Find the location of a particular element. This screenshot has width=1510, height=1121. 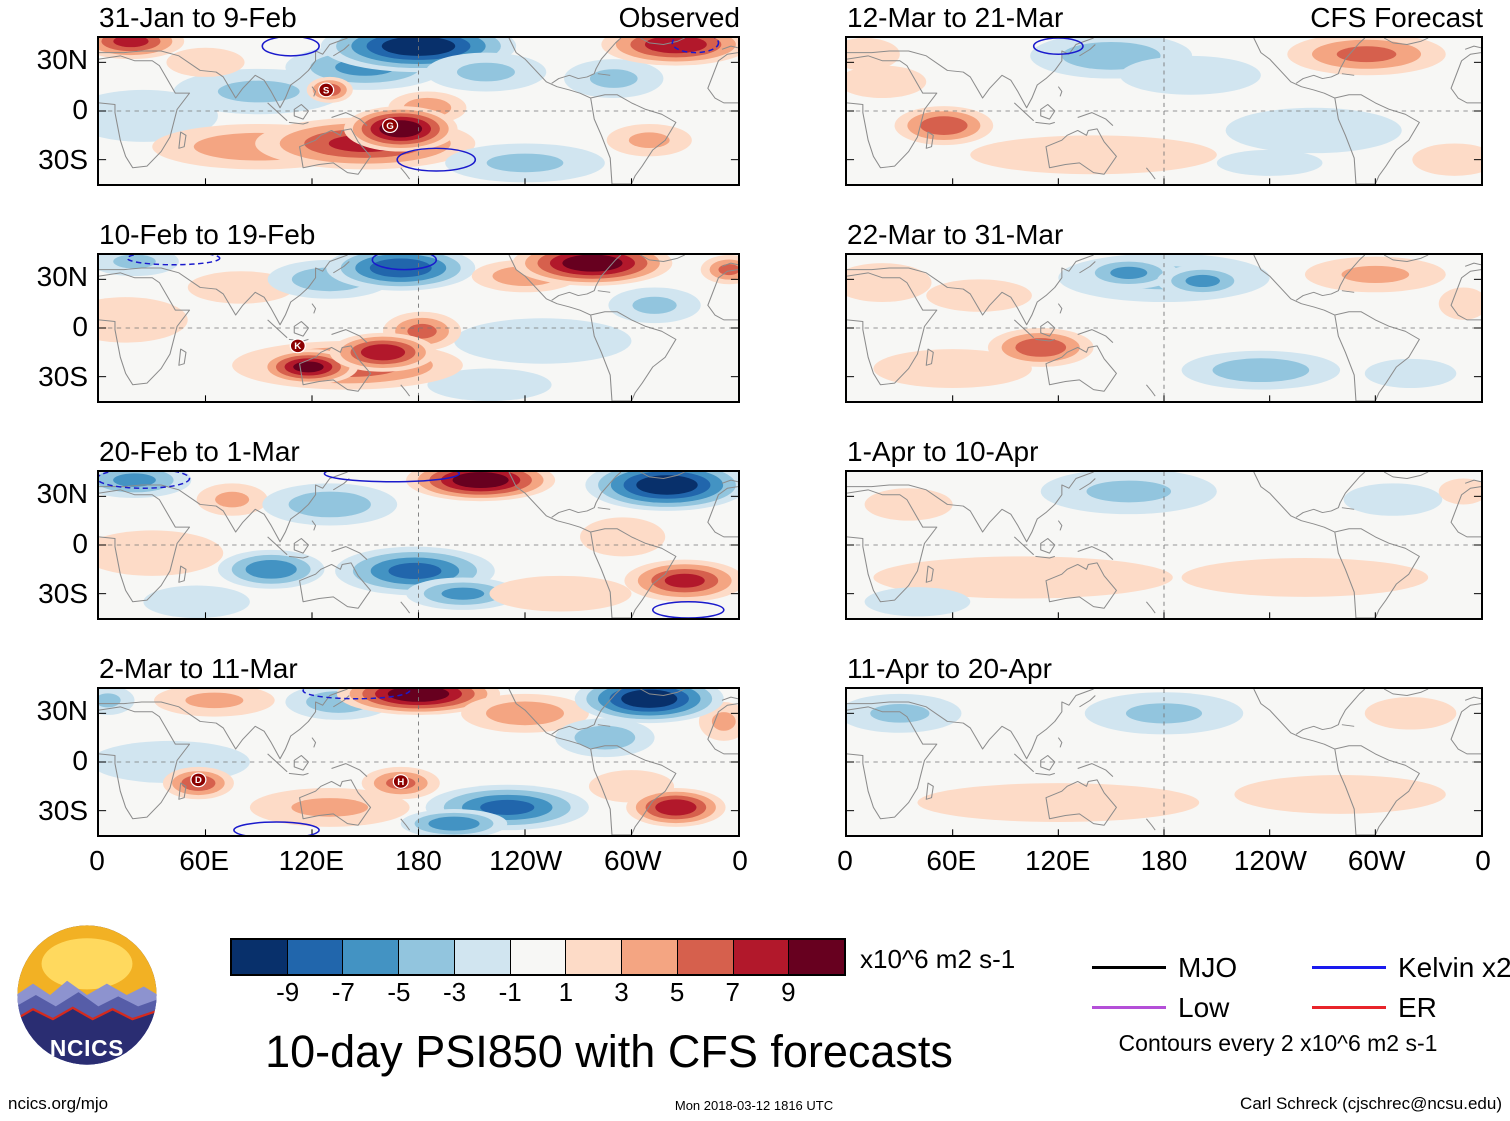

anomaly-map-10-feb-to-19-feb: K is located at coordinates (418, 328).